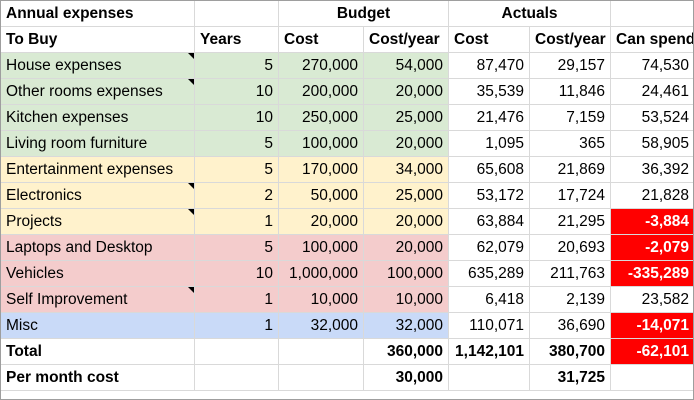  I want to click on actual-cost-year-cell: 2,139, so click(570, 299).